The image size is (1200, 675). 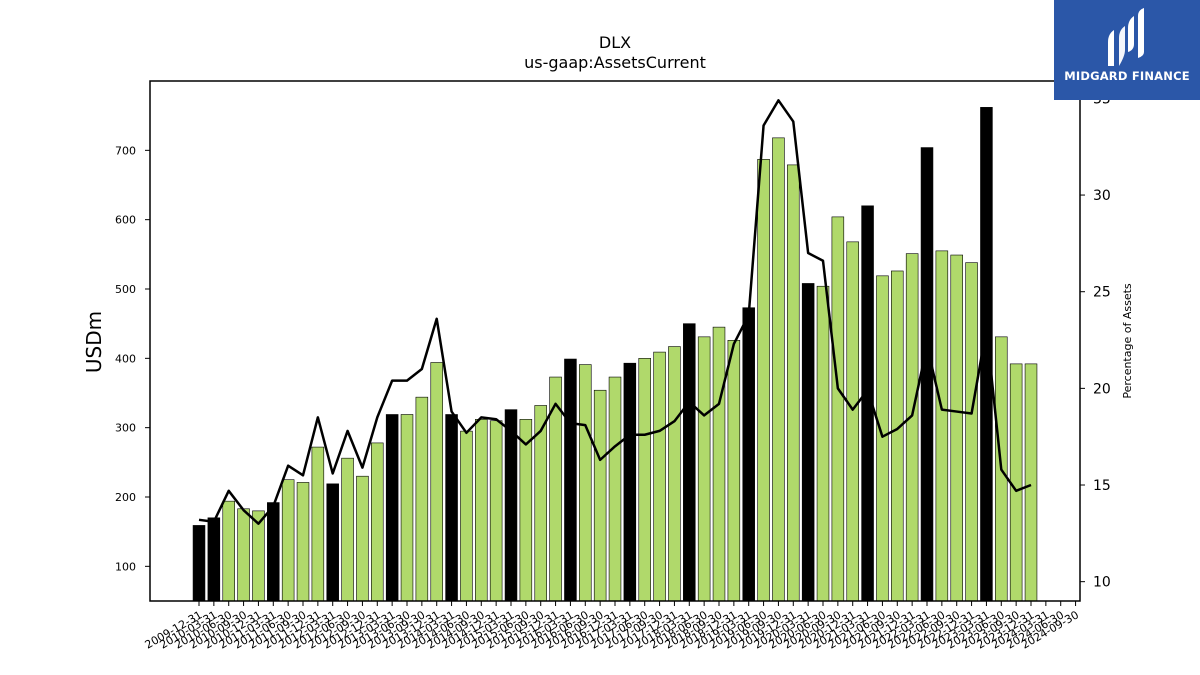 I want to click on brand-logo: MIDGARD FINANCE, so click(x=1127, y=50).